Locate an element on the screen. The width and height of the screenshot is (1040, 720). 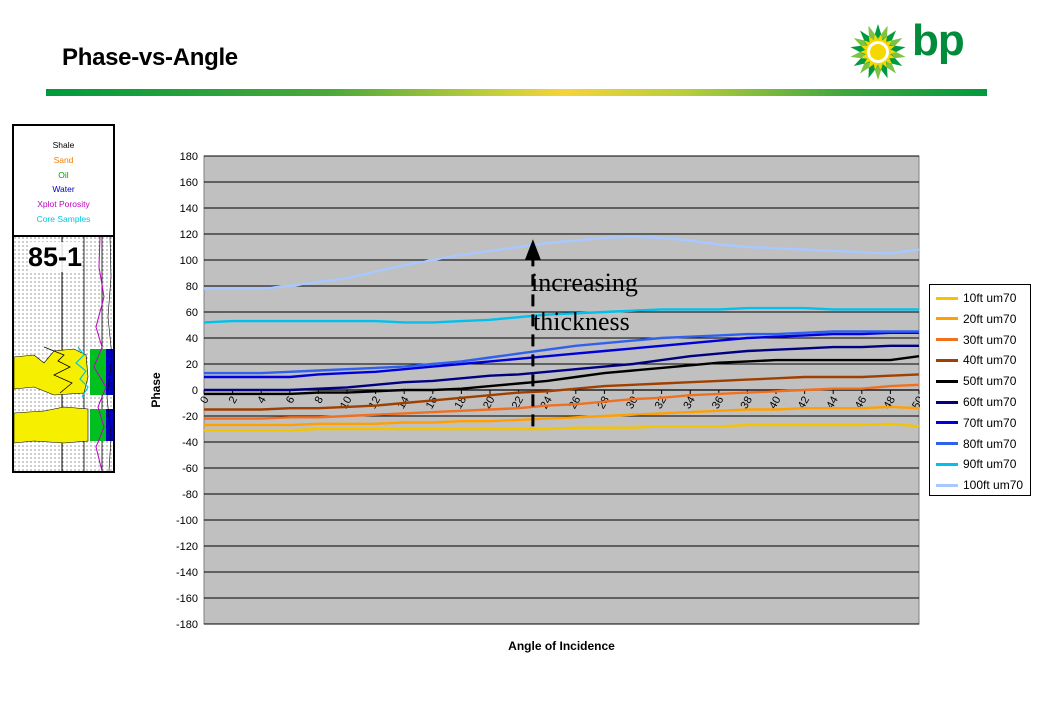
y-tick-label: 180 is located at coordinates (189, 157).